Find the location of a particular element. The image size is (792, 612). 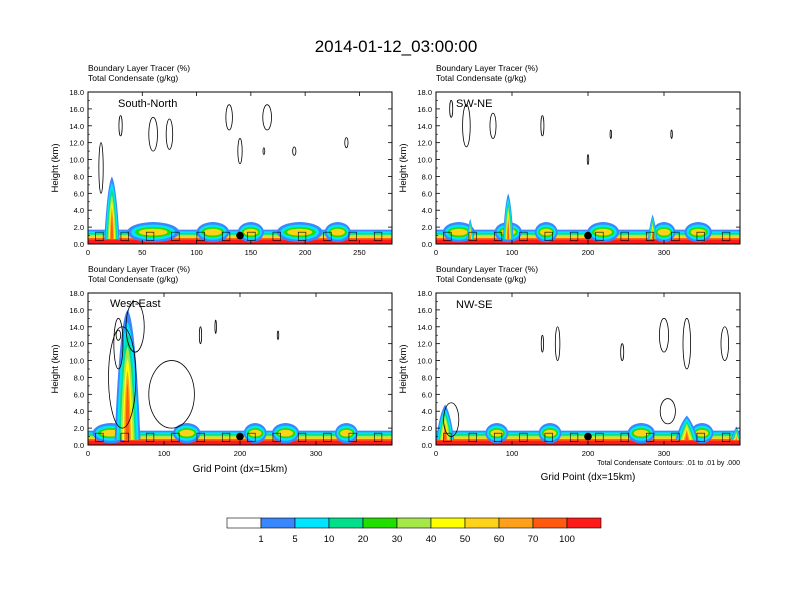

colorbar-label: 100 is located at coordinates (567, 539).